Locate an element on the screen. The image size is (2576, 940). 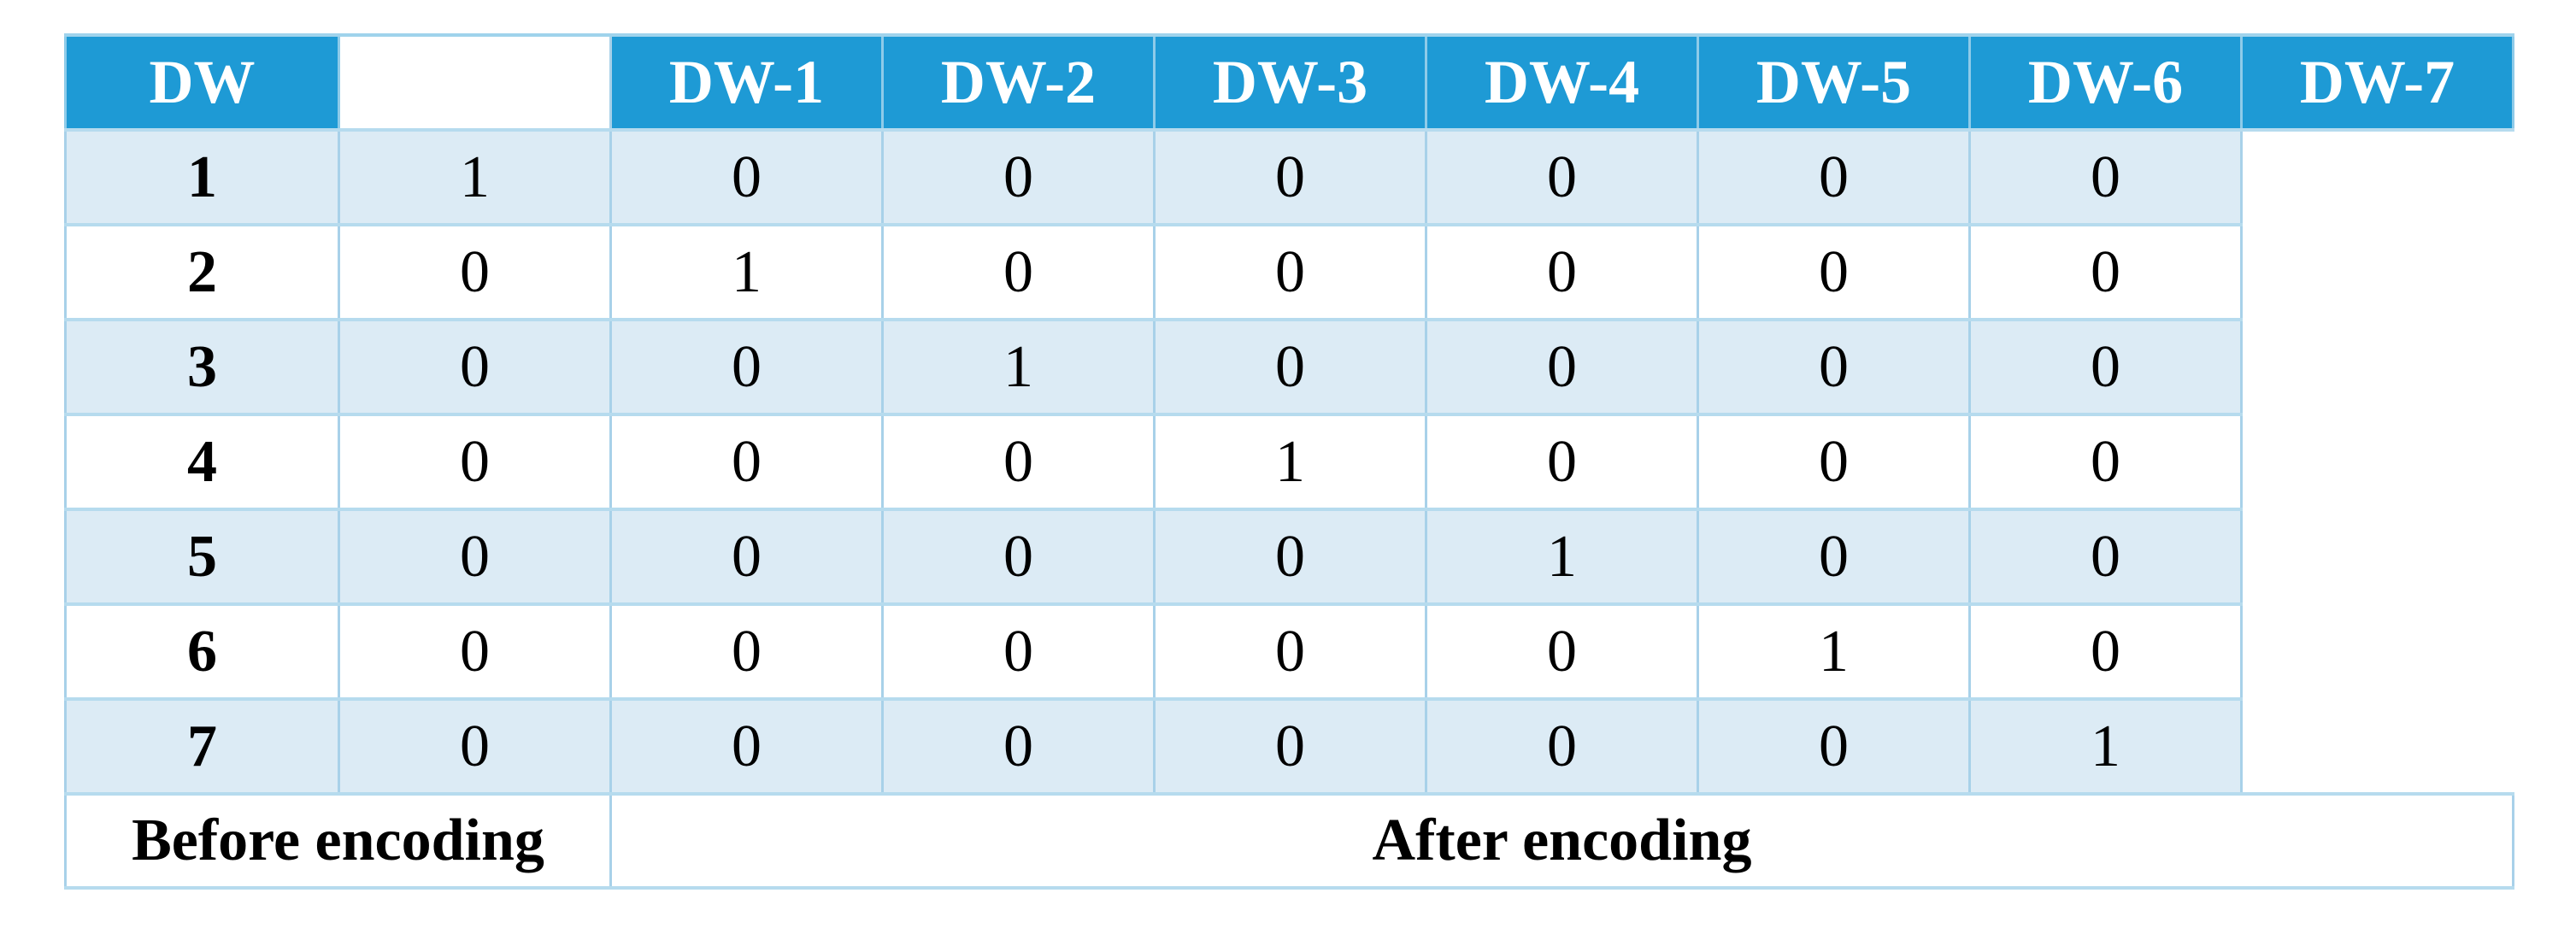
row-label: 6 is located at coordinates (202, 651).